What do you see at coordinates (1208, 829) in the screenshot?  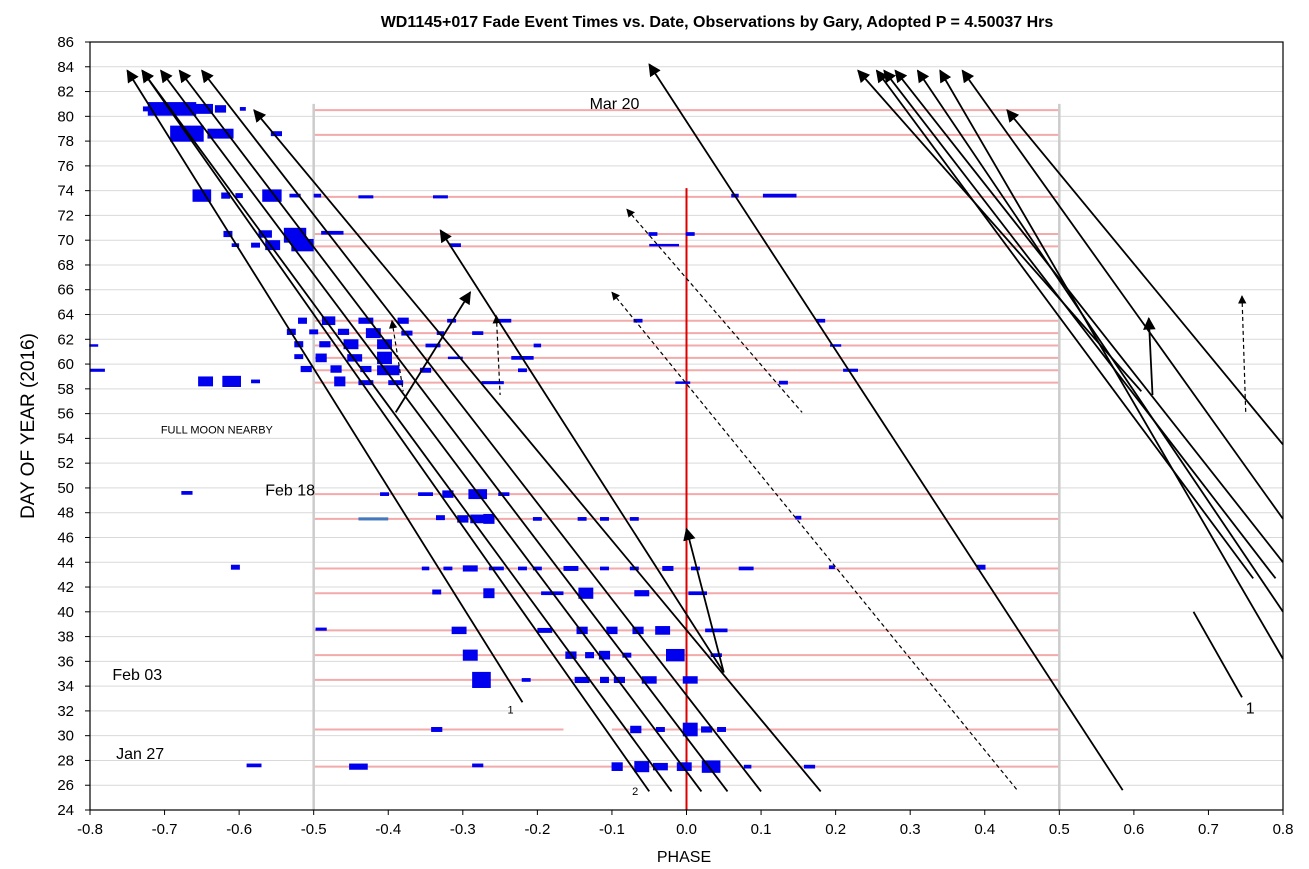 I see `x-tick-label: 0.7` at bounding box center [1208, 829].